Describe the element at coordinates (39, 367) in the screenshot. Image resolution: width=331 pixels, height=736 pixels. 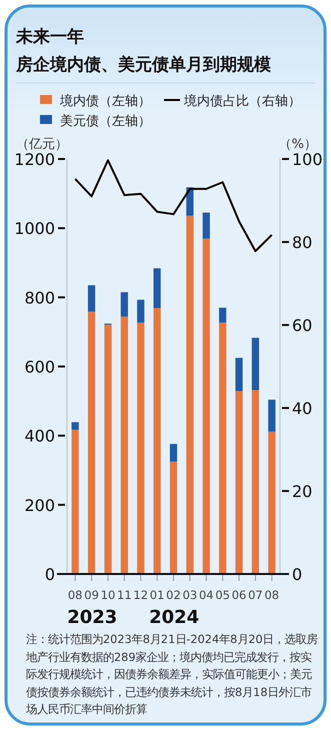
I see `y-tick-label: 600` at that location.